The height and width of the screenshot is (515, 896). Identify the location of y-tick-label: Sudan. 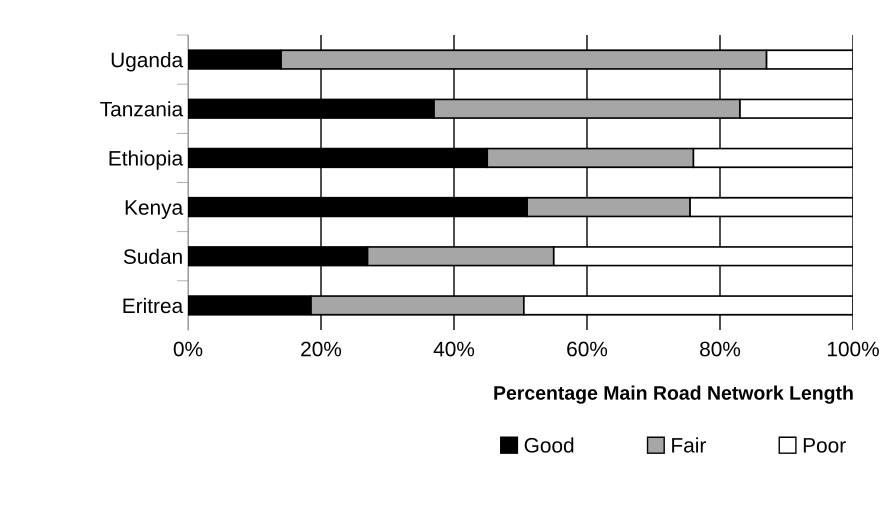
(153, 256).